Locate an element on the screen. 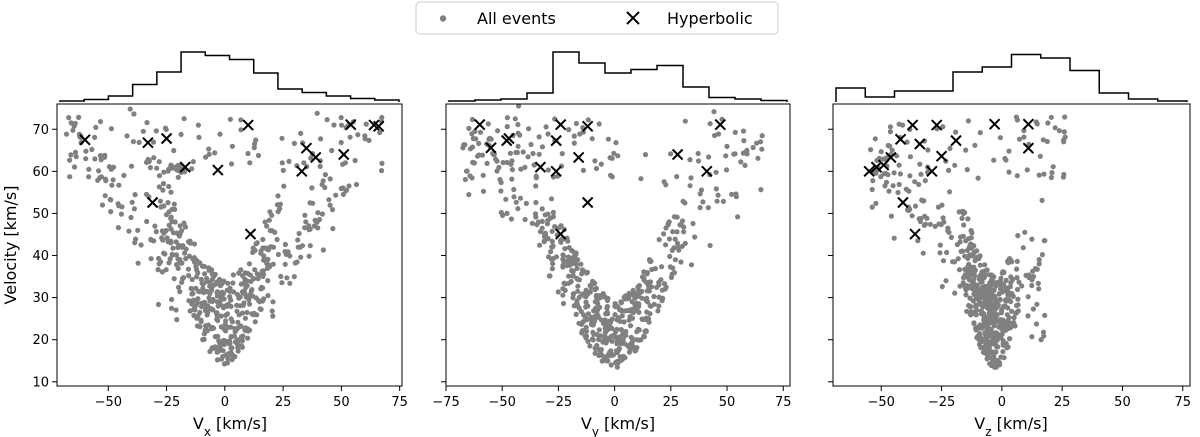 This screenshot has width=1200, height=437. y-tick-label: 60 is located at coordinates (40, 172).